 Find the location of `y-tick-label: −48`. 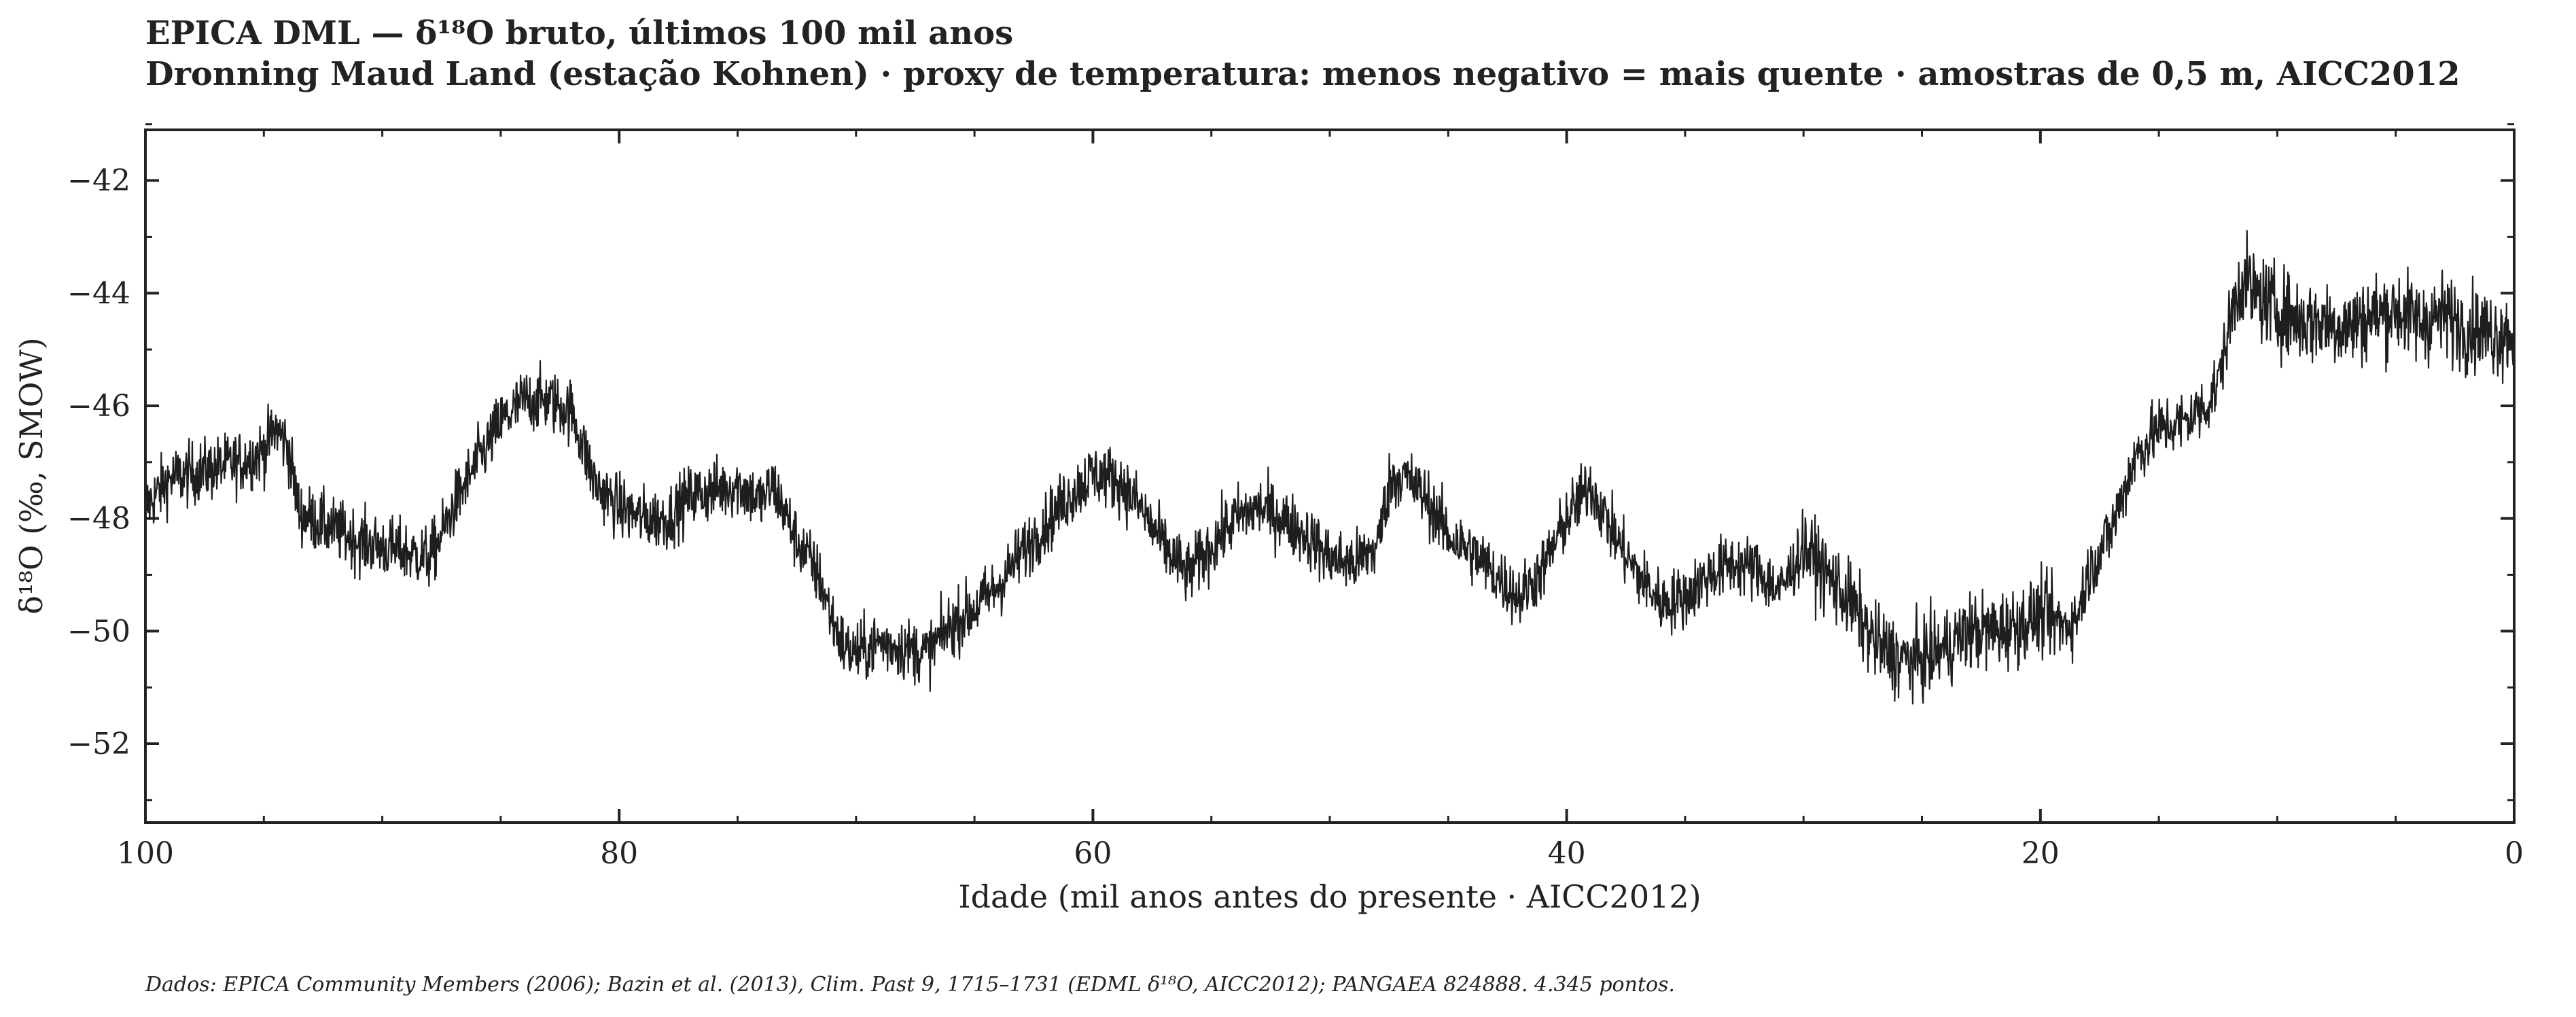

y-tick-label: −48 is located at coordinates (98, 519).